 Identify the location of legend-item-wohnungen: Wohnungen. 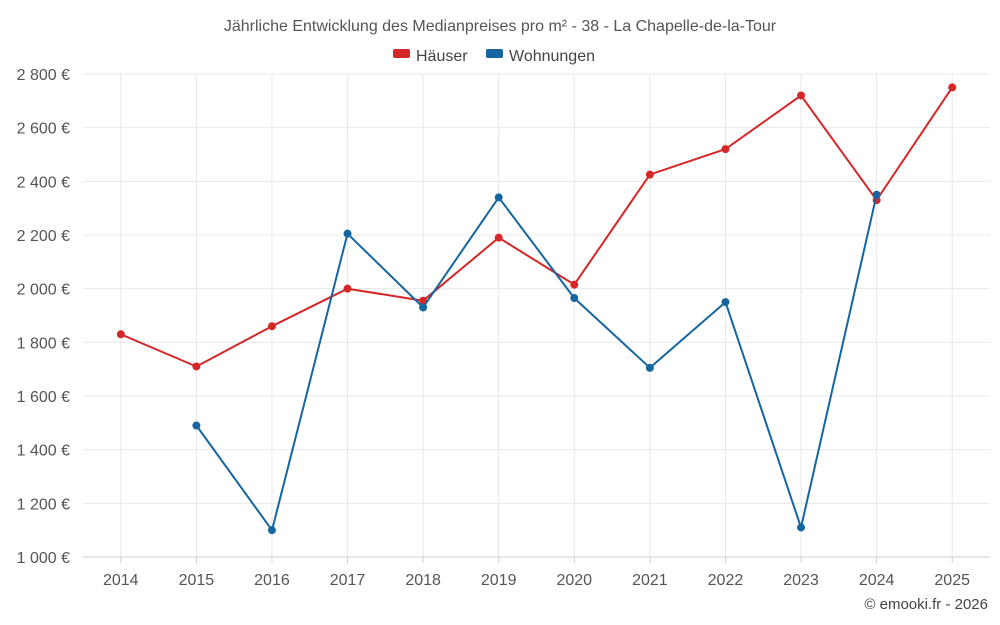
(540, 56).